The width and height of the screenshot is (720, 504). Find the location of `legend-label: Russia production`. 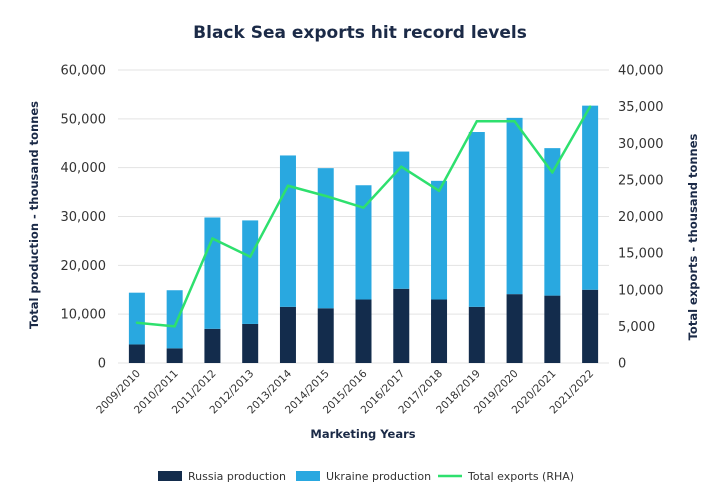

legend-label: Russia production is located at coordinates (237, 476).